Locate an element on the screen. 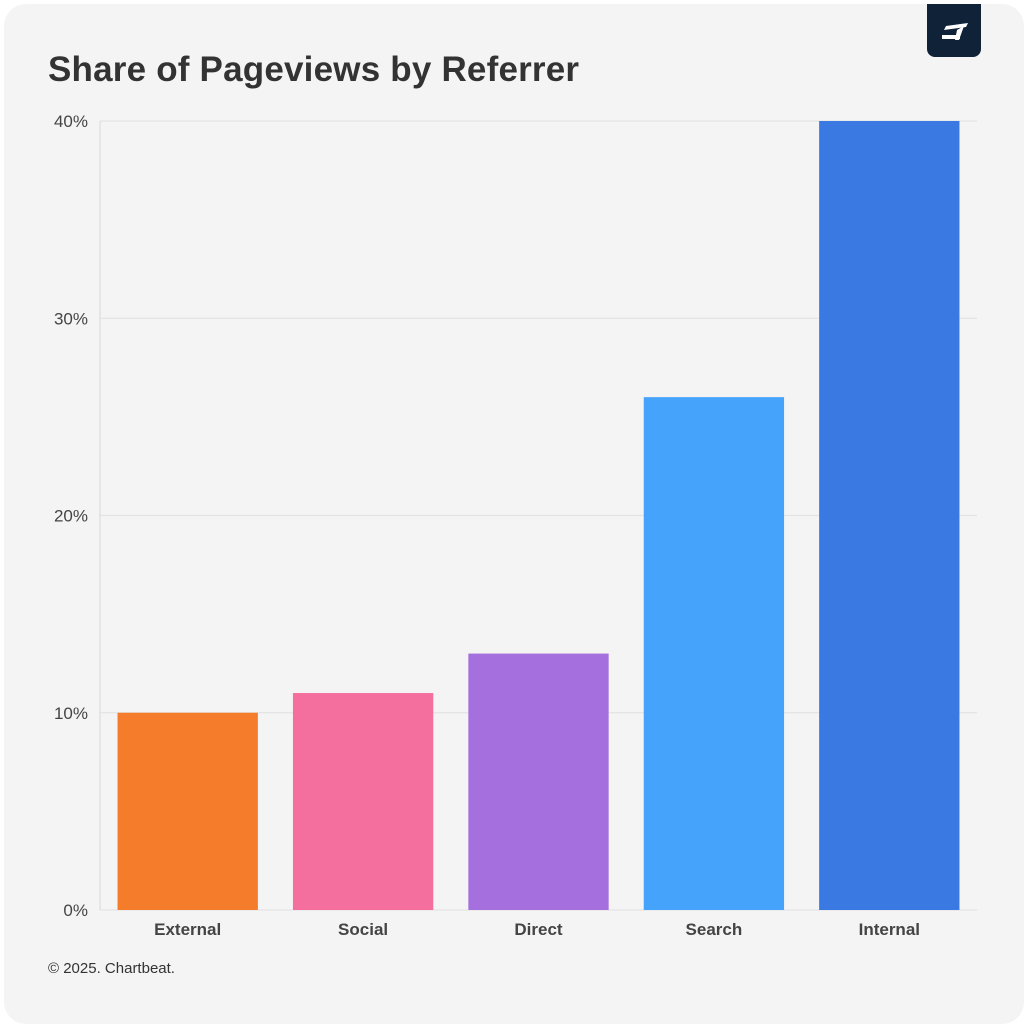 The width and height of the screenshot is (1028, 1030). copyright-footer: © 2025. Chartbeat. is located at coordinates (111, 968).